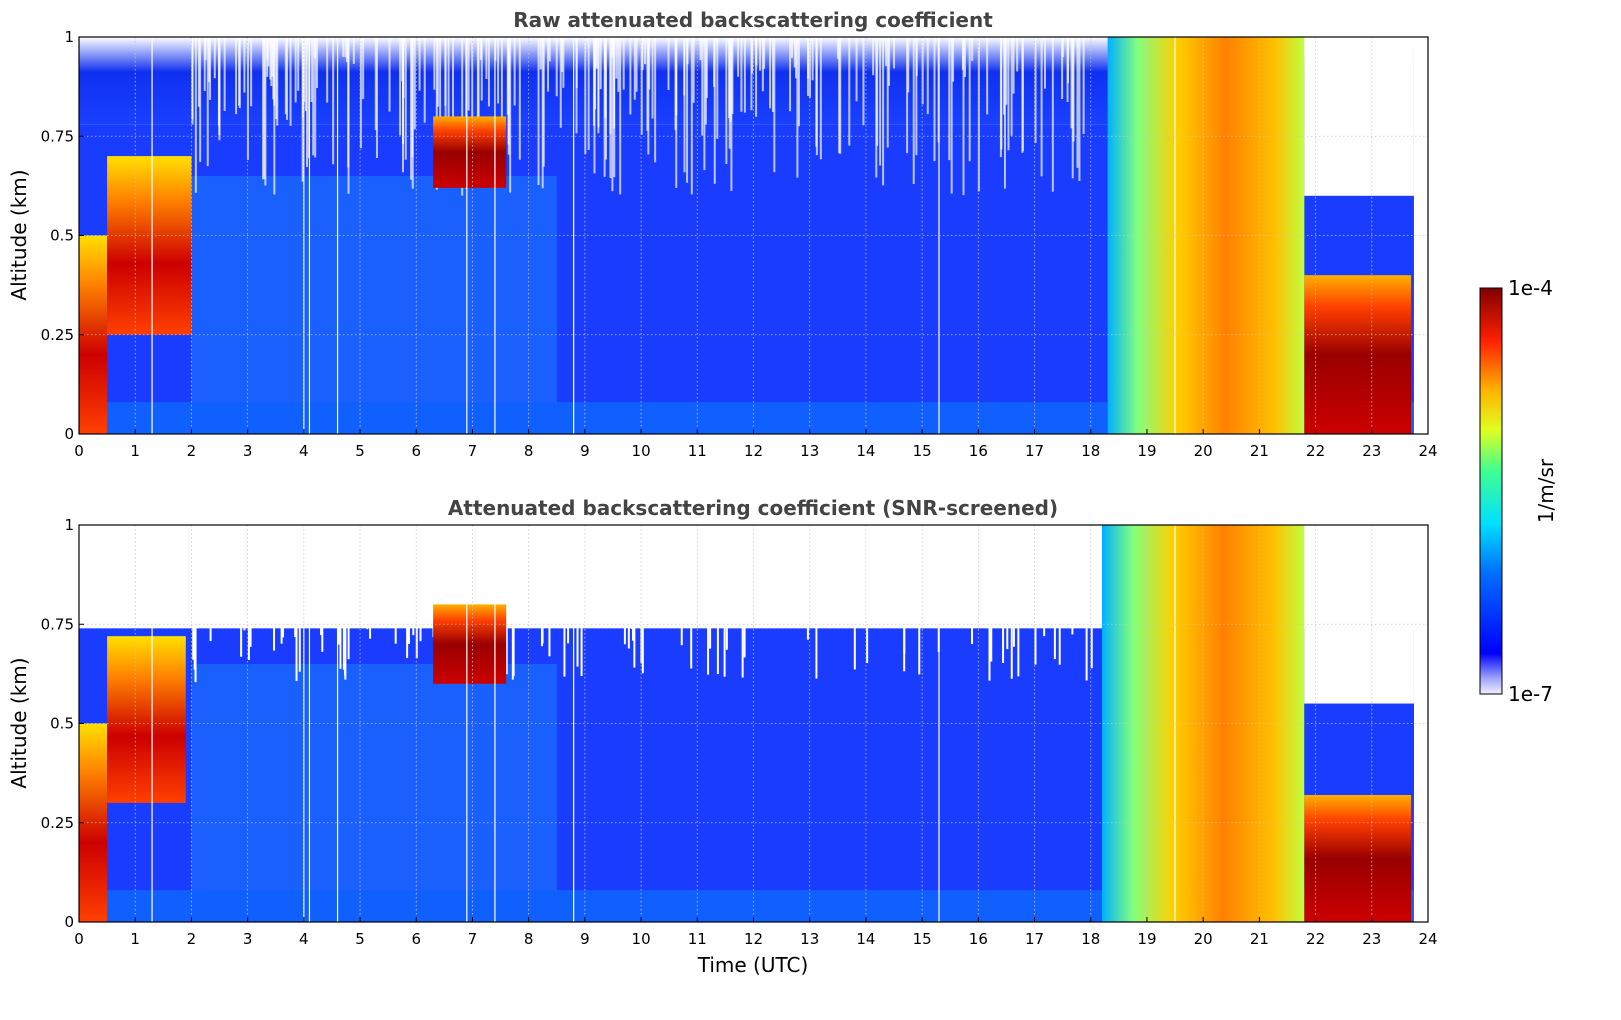 The width and height of the screenshot is (1621, 1020). Describe the element at coordinates (1518, 491) in the screenshot. I see `colorbar: 1e-4 1e-7 1/m/sr` at that location.